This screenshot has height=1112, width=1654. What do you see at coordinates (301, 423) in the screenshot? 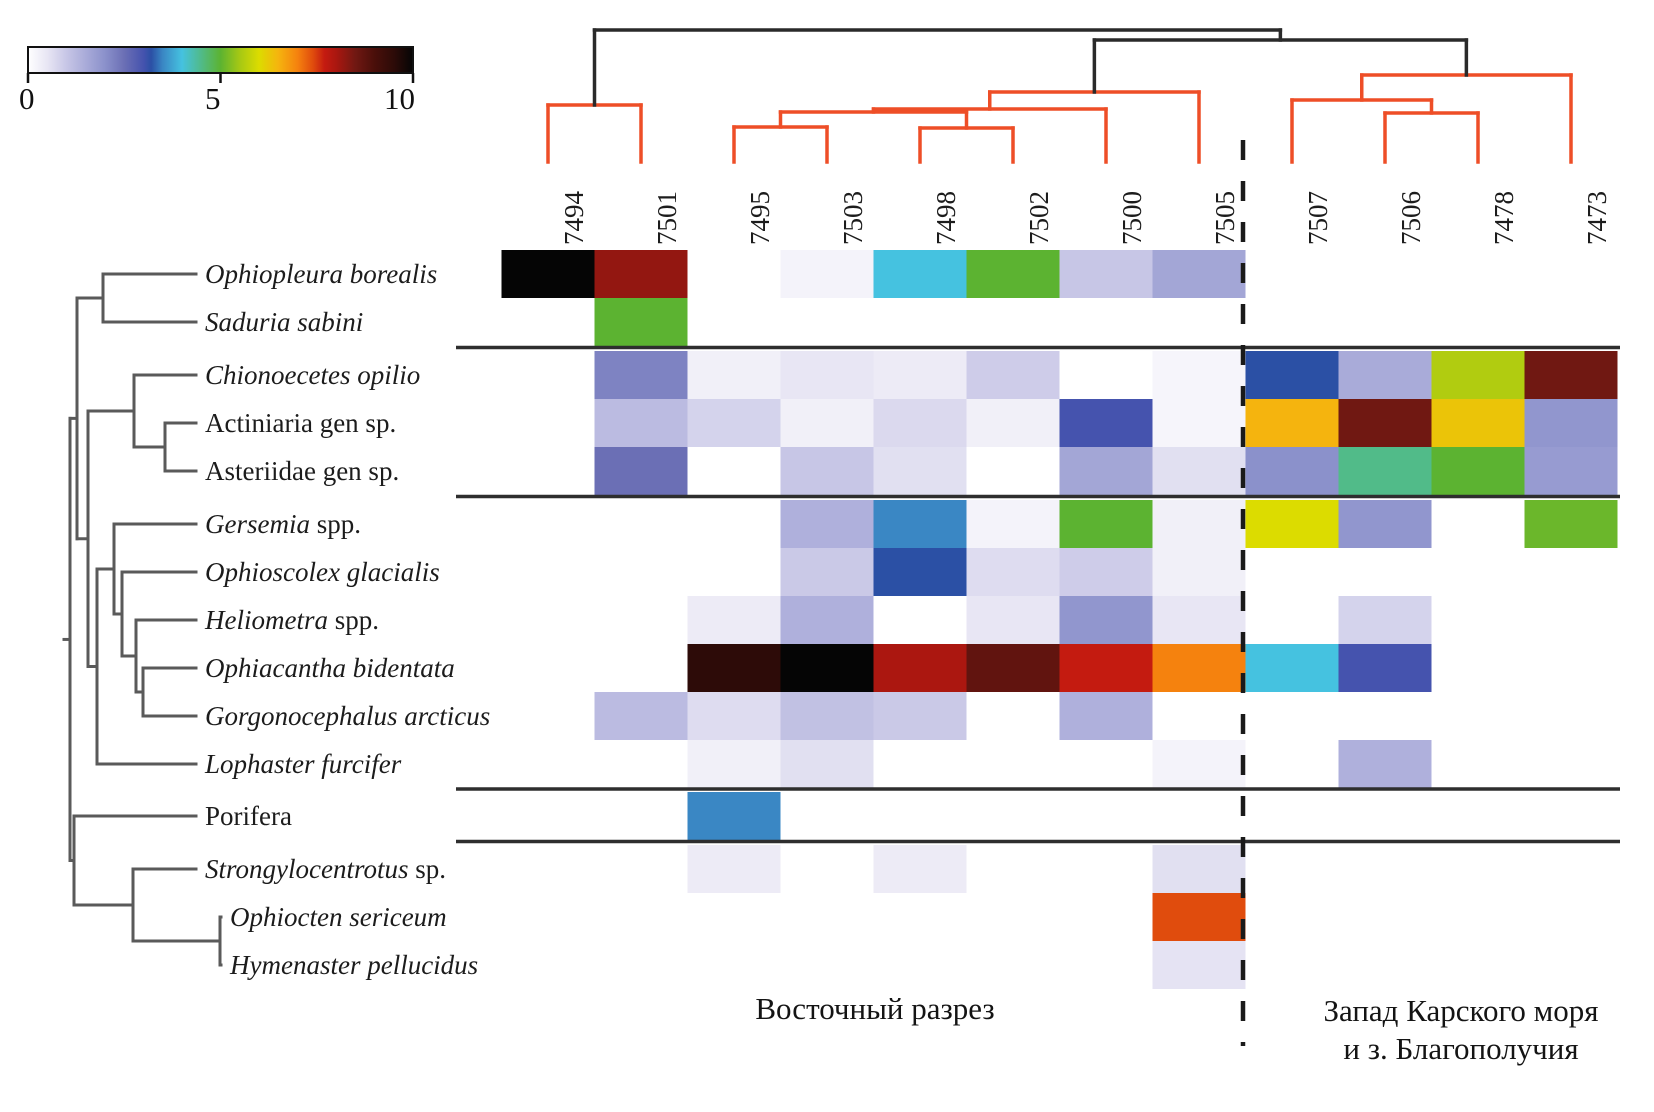
I see `row-label-segment: Actiniaria gen sp.` at bounding box center [301, 423].